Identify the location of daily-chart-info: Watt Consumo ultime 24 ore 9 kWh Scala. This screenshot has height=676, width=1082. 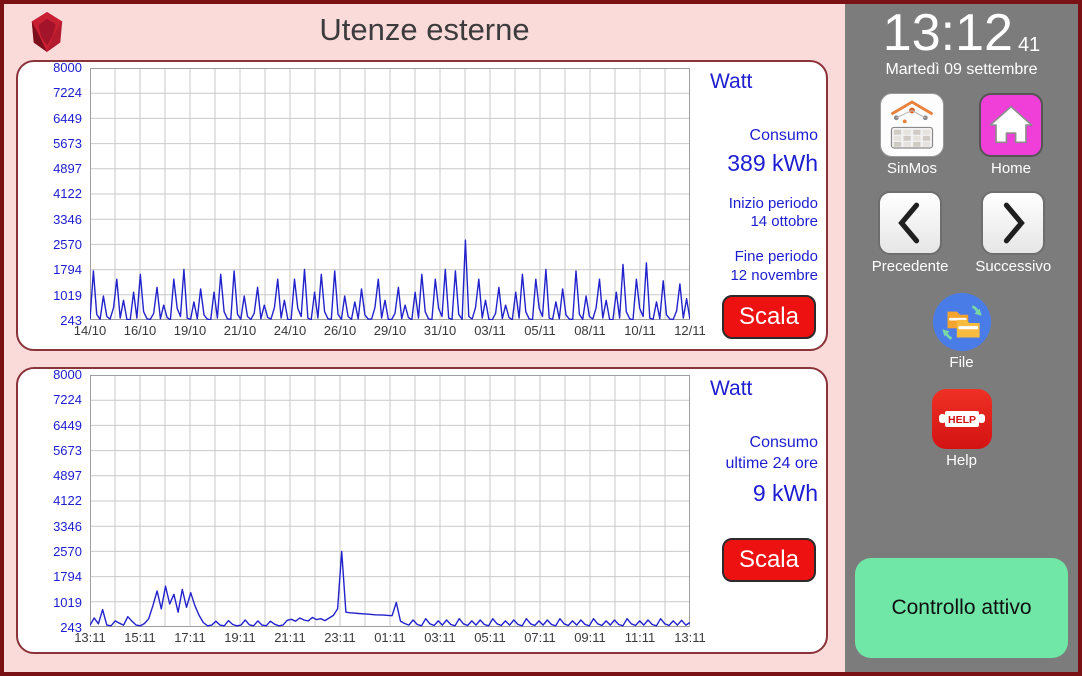
(758, 509).